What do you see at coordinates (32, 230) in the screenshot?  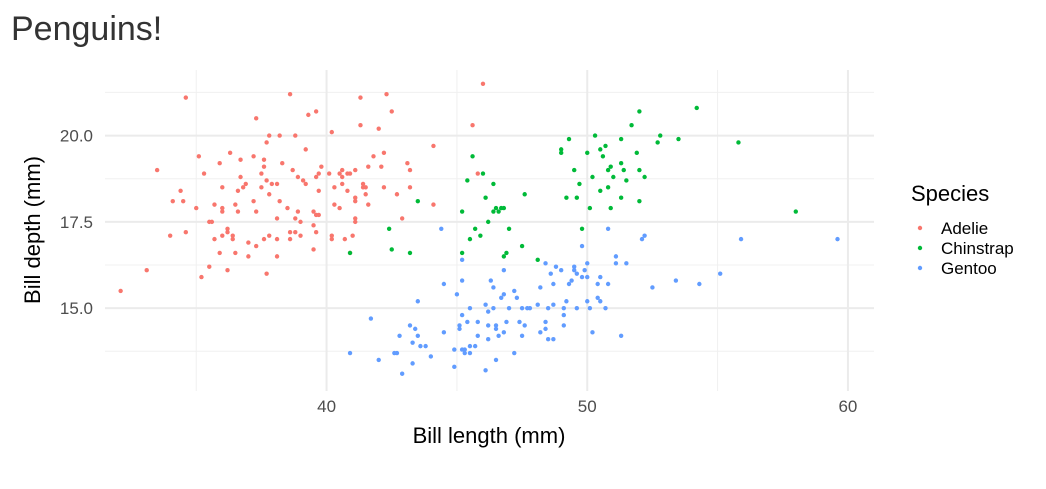 I see `y-axis-title: Bill depth (mm)` at bounding box center [32, 230].